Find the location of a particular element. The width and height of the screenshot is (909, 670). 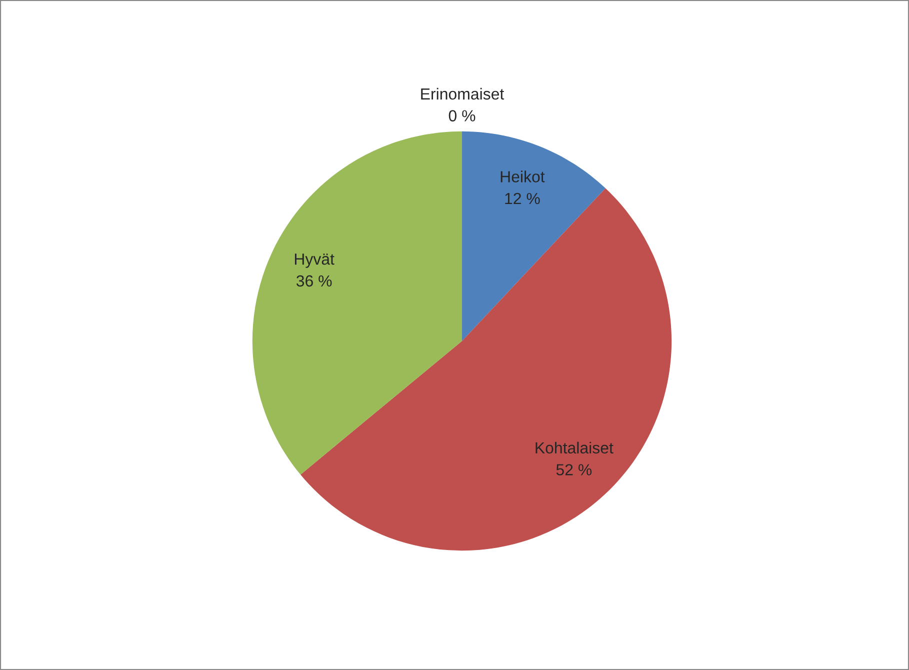

data-label: 52 % is located at coordinates (574, 470).